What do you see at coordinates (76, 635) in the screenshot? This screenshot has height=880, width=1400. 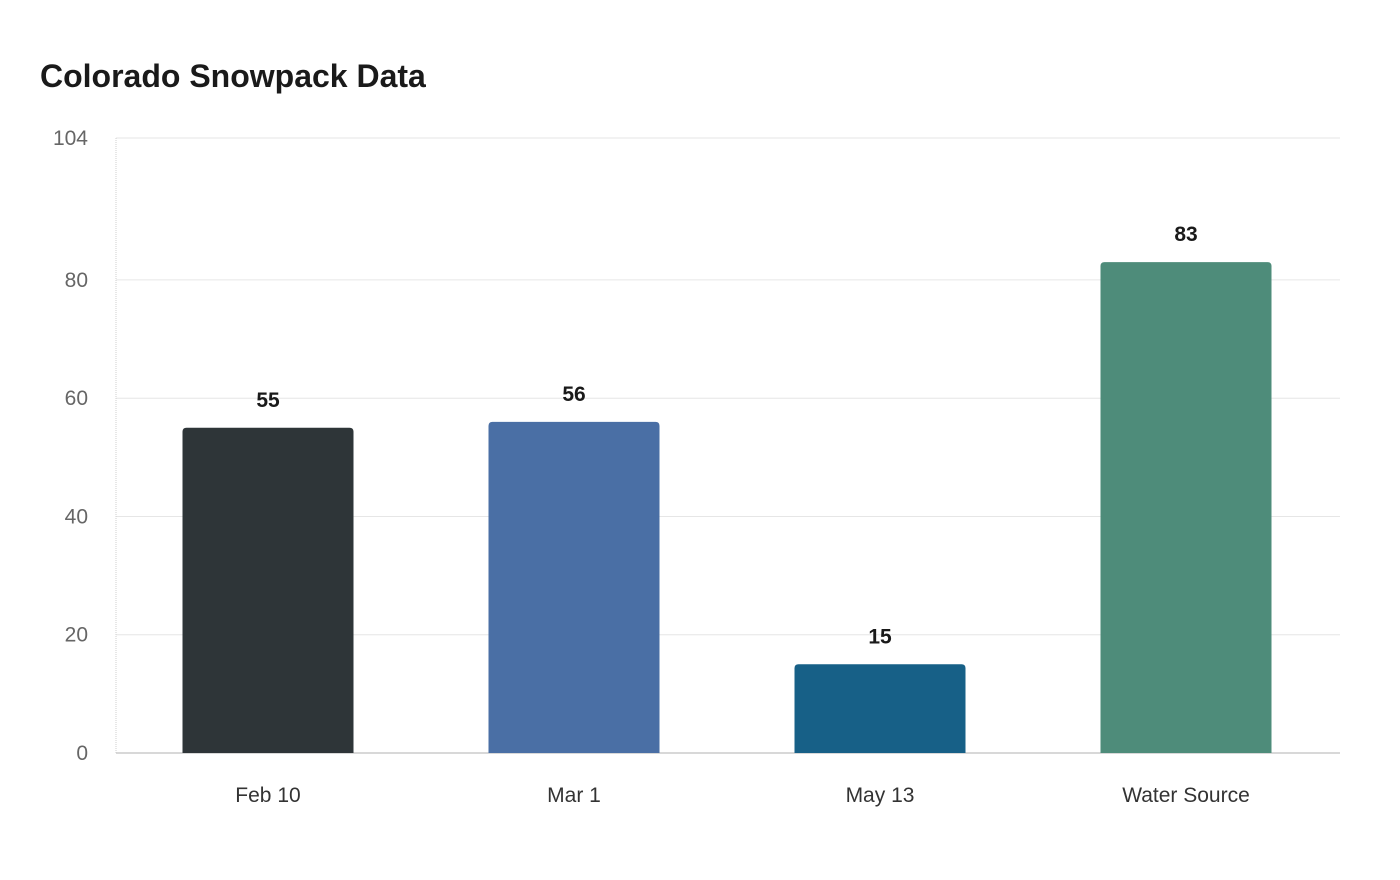 I see `y-tick-label: 20` at bounding box center [76, 635].